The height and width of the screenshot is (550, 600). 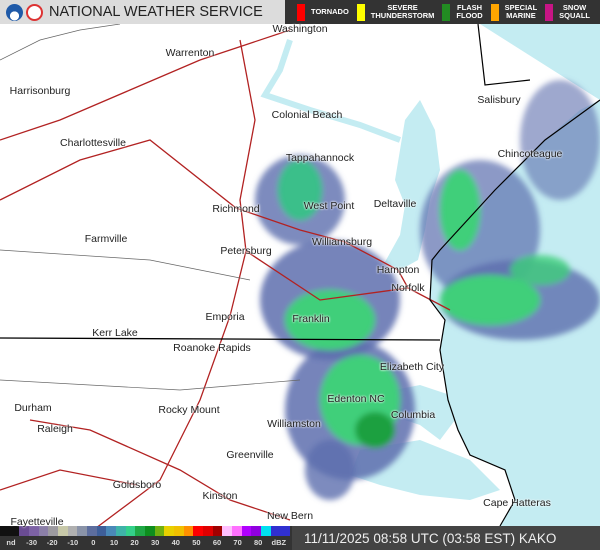 I want to click on scale-tick: 60, so click(x=217, y=542).